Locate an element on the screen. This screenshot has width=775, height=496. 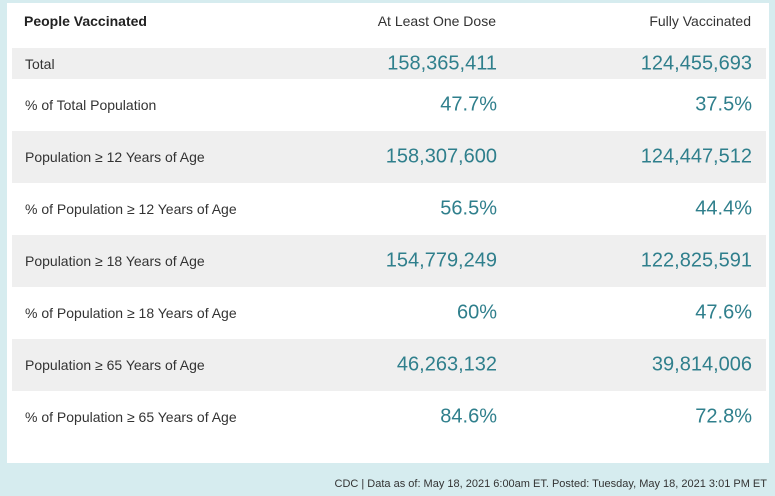
row-label: Population ≥ 18 Years of Age is located at coordinates (115, 261).